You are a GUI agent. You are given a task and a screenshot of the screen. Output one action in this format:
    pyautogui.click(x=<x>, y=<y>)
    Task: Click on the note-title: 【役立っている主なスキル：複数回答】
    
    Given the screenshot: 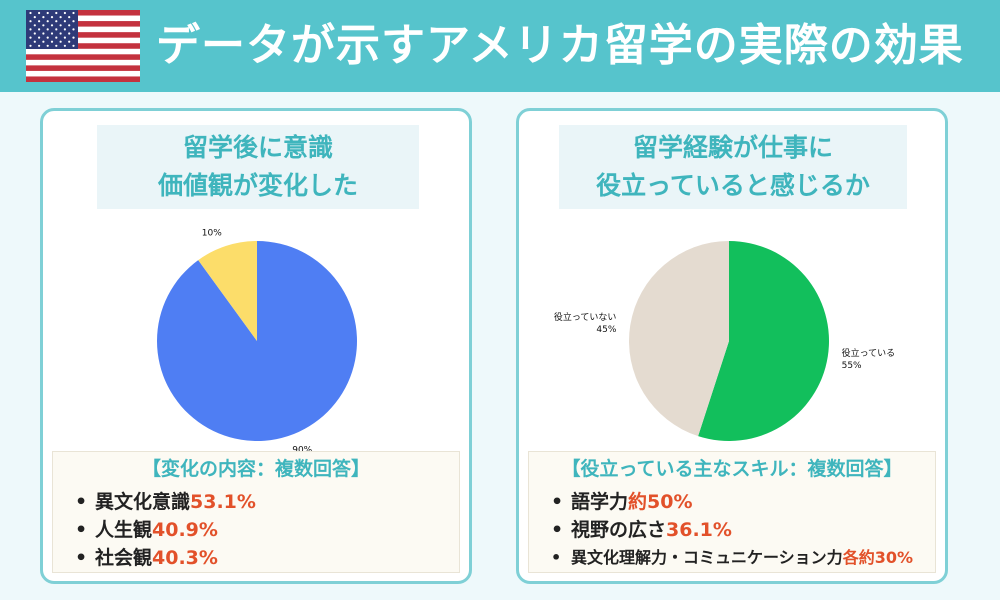 What is the action you would take?
    pyautogui.click(x=732, y=469)
    